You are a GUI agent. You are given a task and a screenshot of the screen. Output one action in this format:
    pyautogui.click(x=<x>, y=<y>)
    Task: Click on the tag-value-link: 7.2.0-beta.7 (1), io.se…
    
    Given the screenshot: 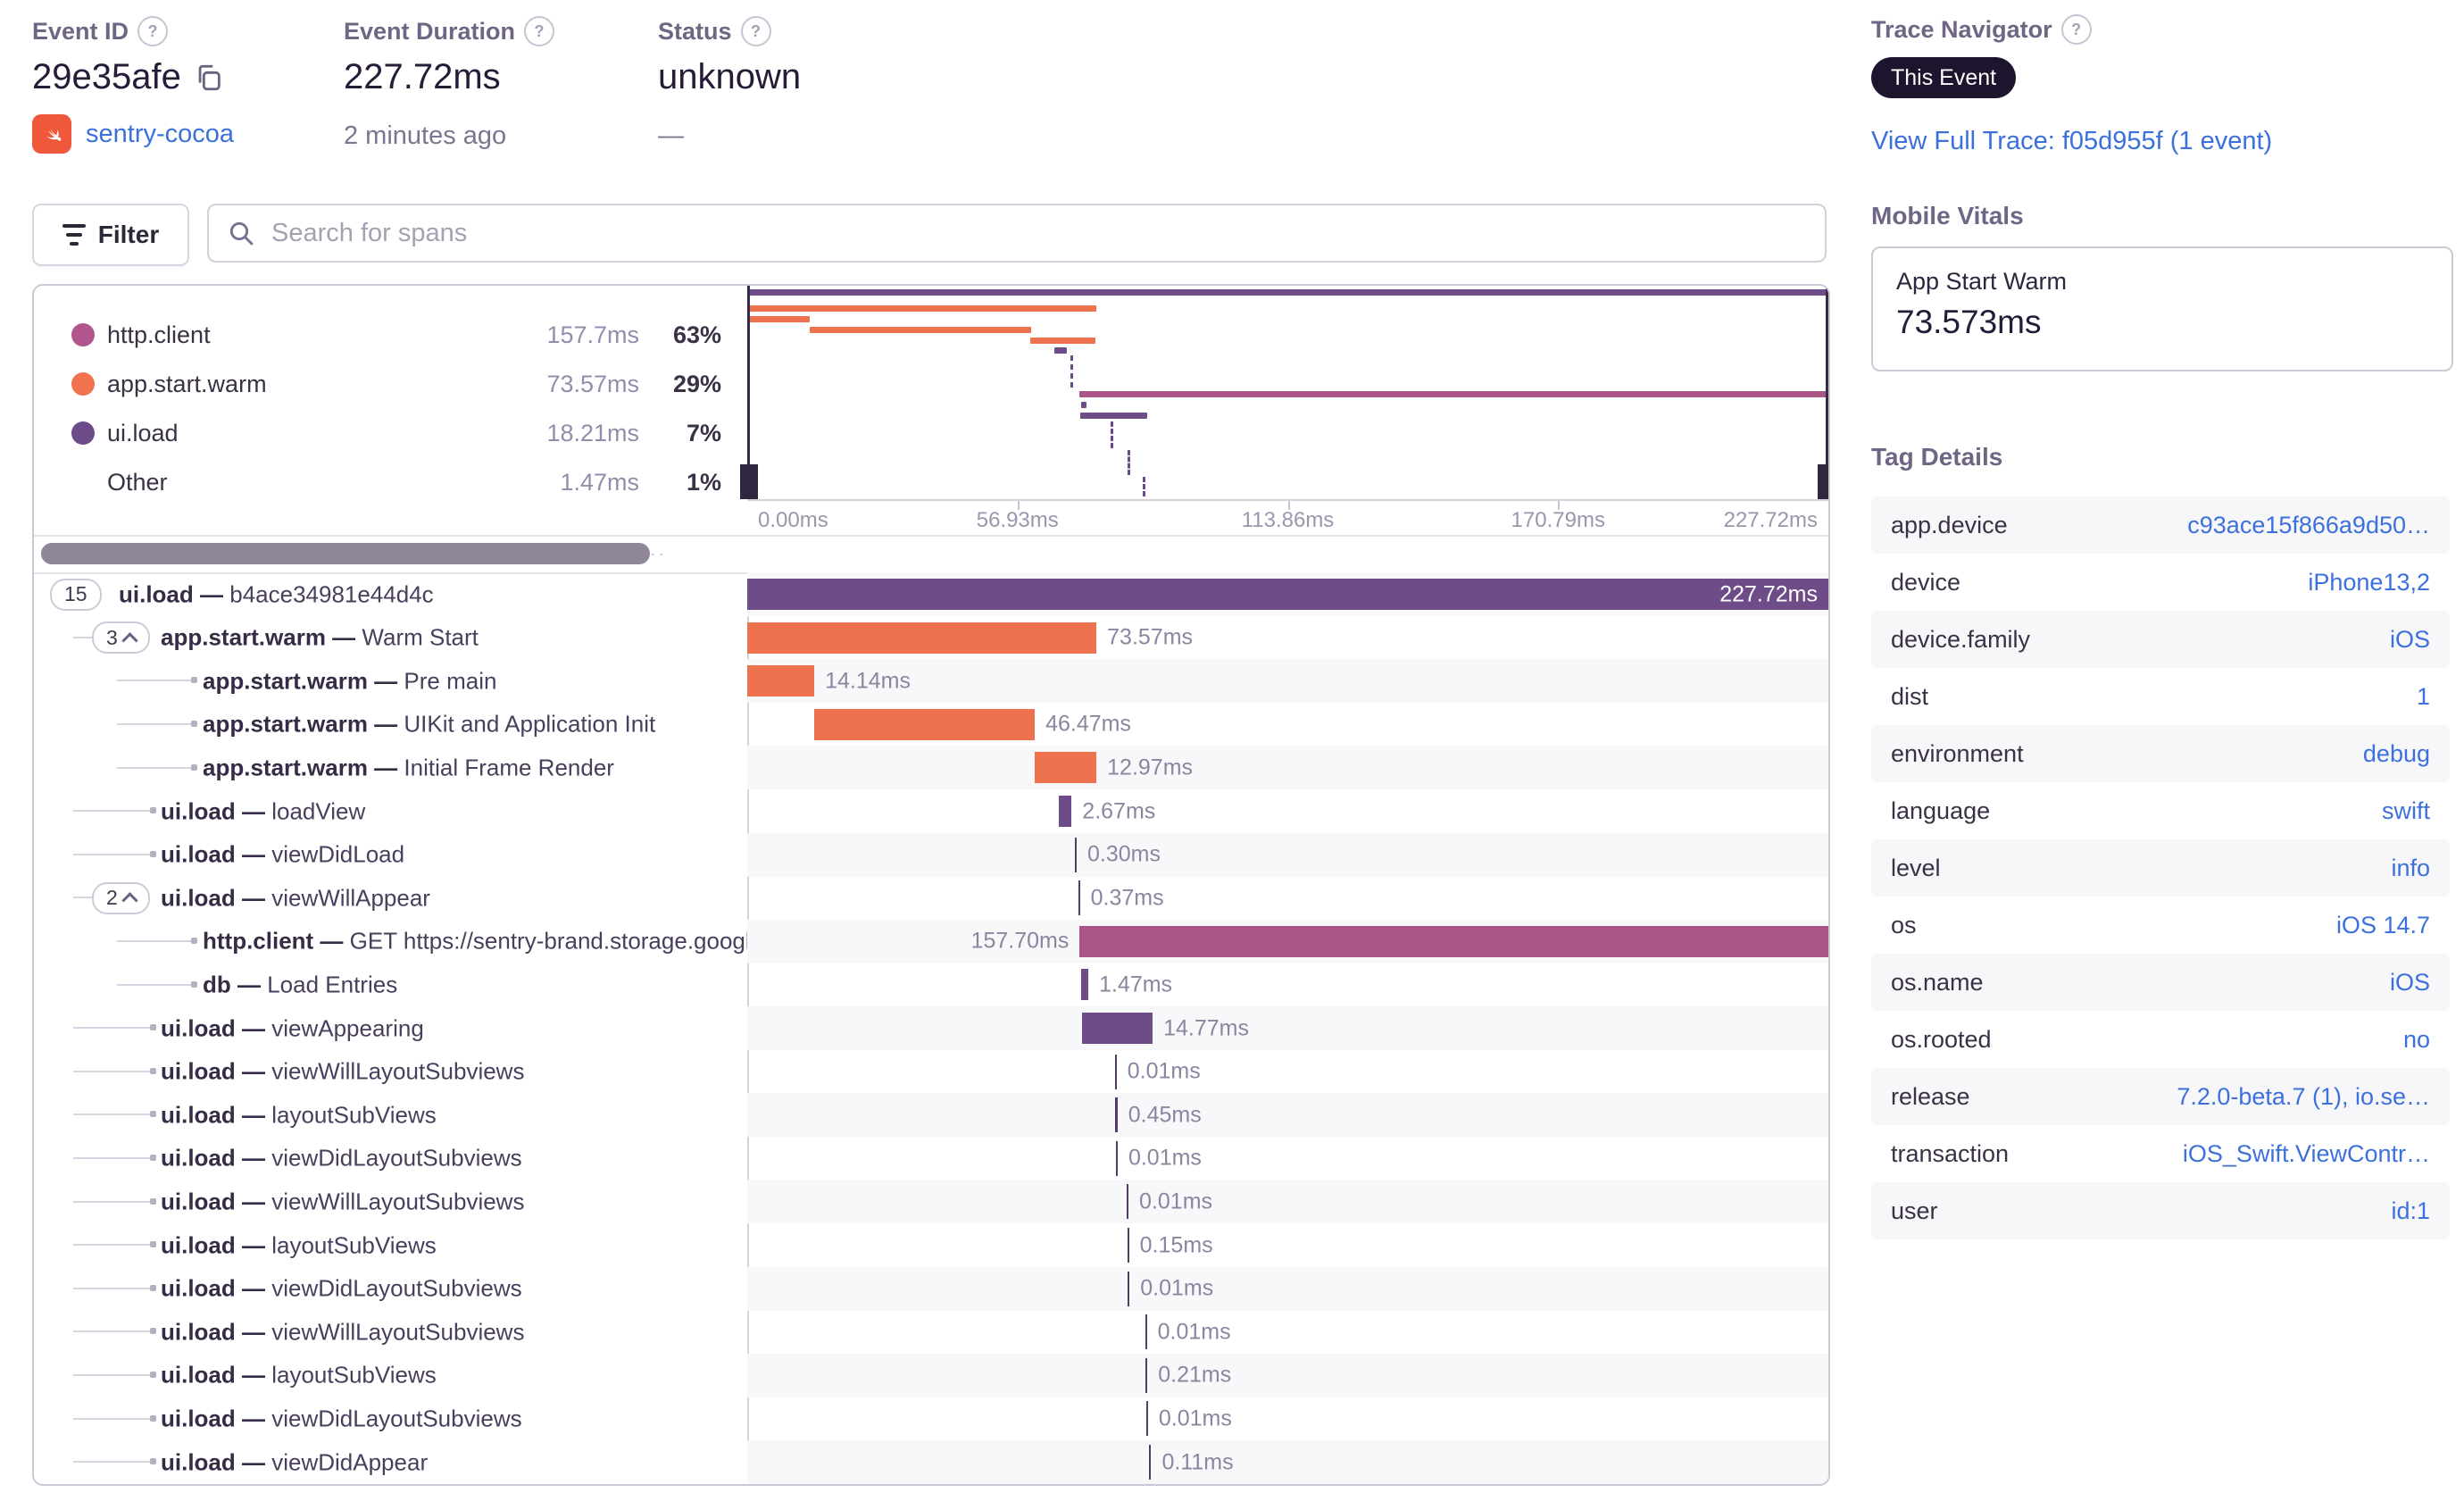 What is the action you would take?
    pyautogui.click(x=2303, y=1096)
    